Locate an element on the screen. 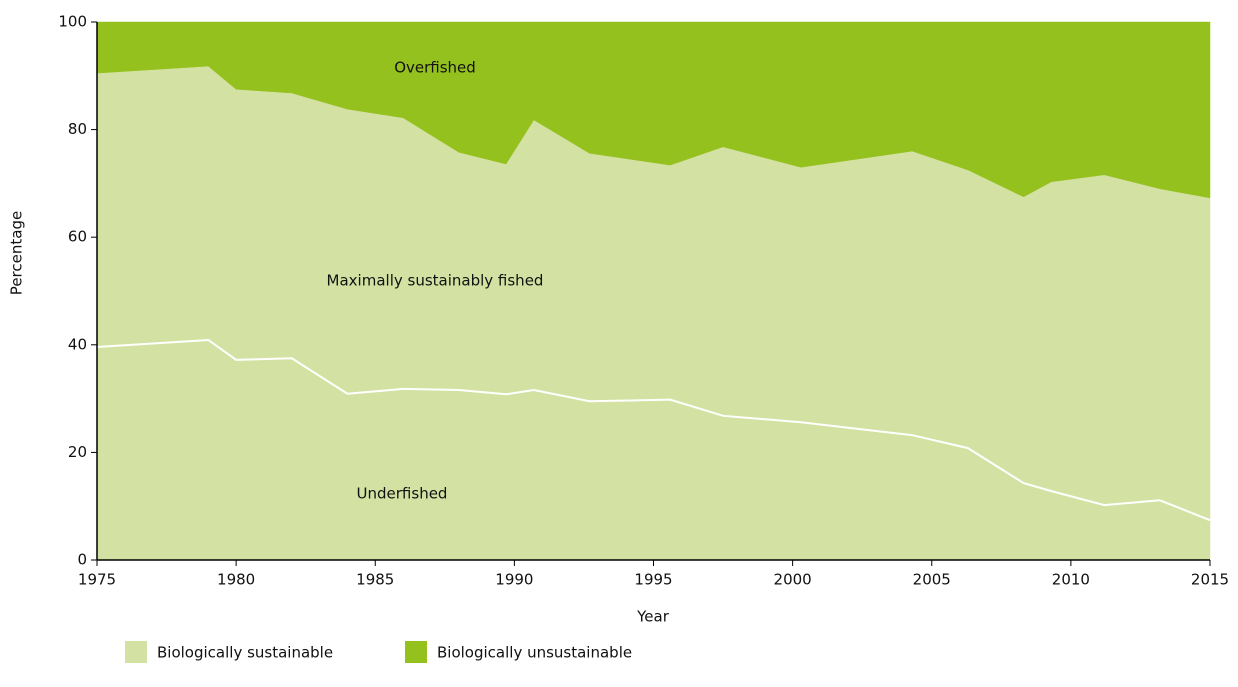  x-tick-label: 1980 is located at coordinates (236, 580).